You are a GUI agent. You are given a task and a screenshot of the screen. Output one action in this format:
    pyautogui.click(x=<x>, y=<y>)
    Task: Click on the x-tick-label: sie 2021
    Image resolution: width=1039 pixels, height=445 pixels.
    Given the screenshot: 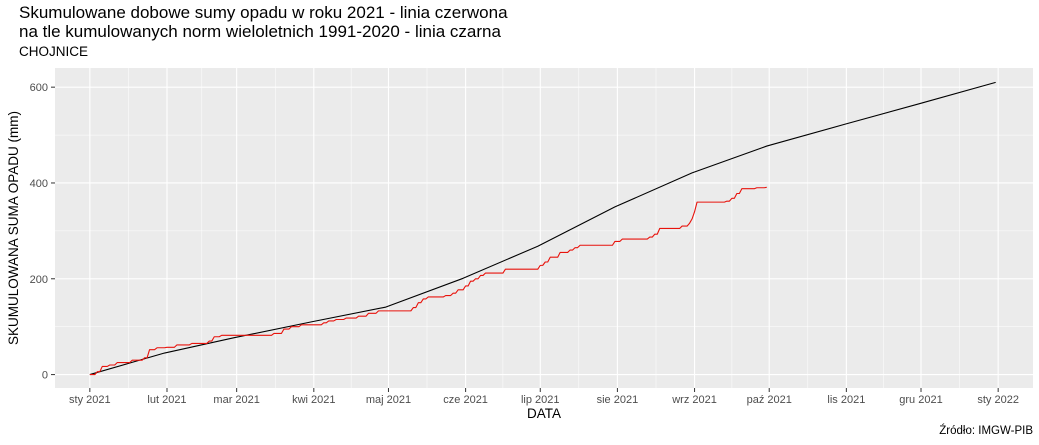 What is the action you would take?
    pyautogui.click(x=618, y=400)
    